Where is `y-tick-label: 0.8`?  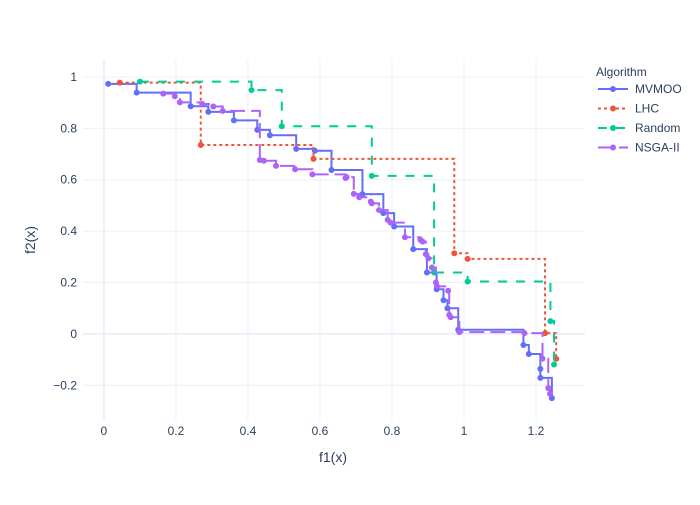
y-tick-label: 0.8 is located at coordinates (68, 128).